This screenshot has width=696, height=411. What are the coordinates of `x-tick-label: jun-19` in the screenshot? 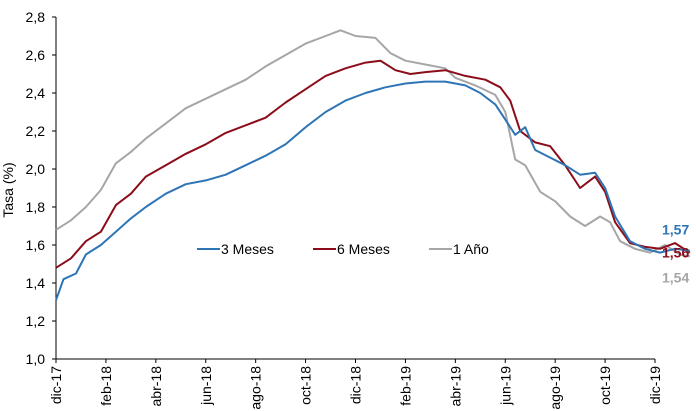 It's located at (505, 386).